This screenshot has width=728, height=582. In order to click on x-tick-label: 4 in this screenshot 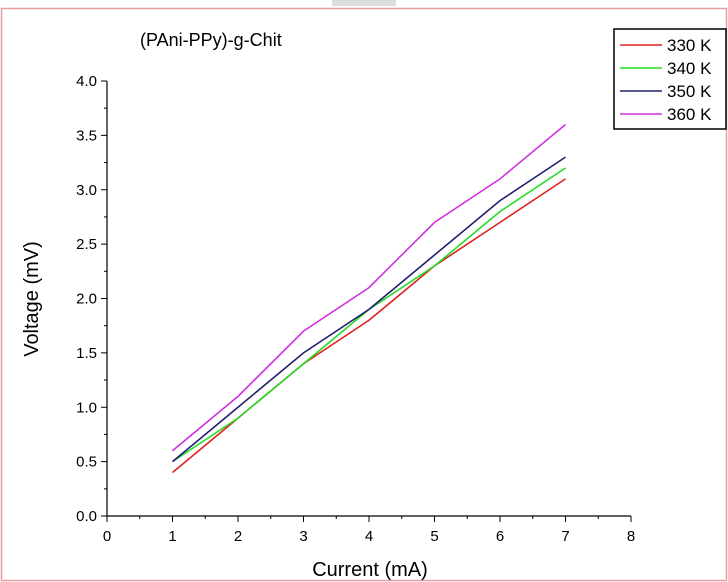, I will do `click(369, 536)`.